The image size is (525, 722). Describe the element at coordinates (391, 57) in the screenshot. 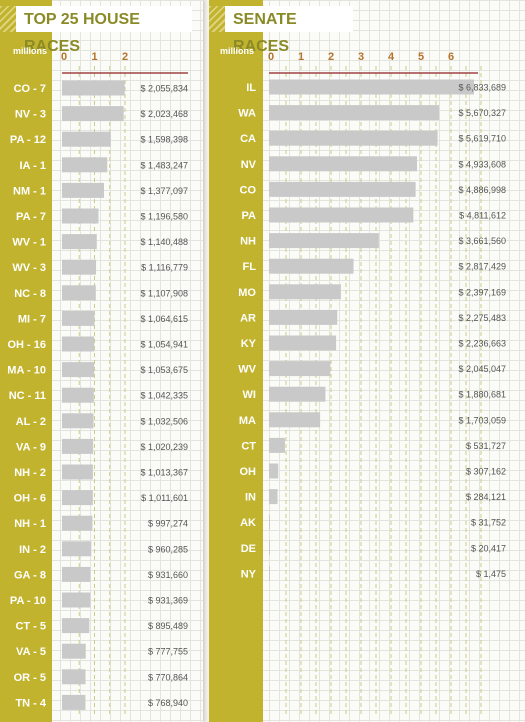

I see `senate-tick-label: 4` at that location.